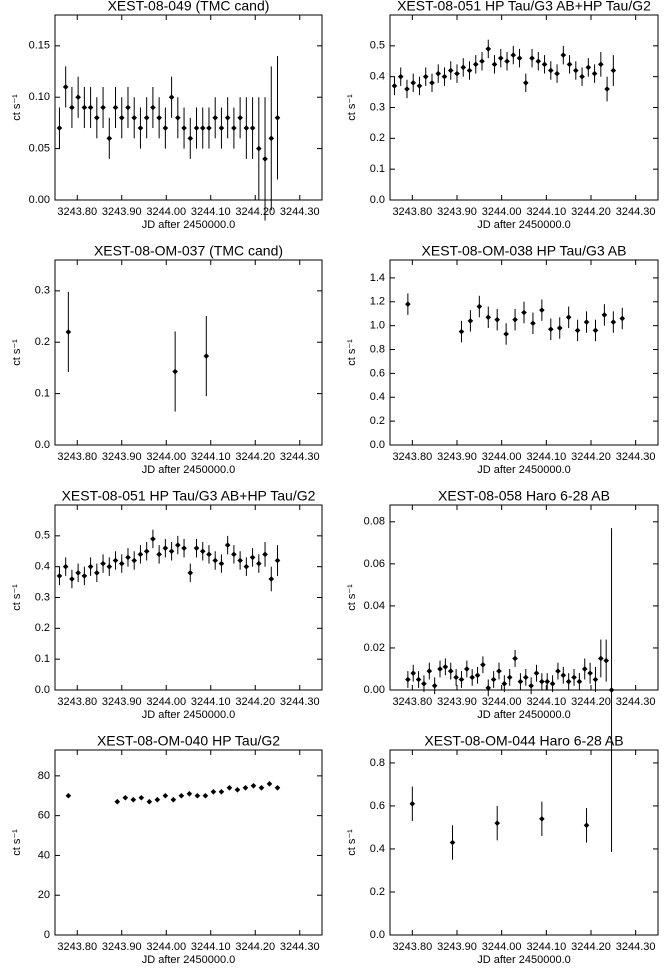  I want to click on y-tick-label: 0.3, so click(42, 597).